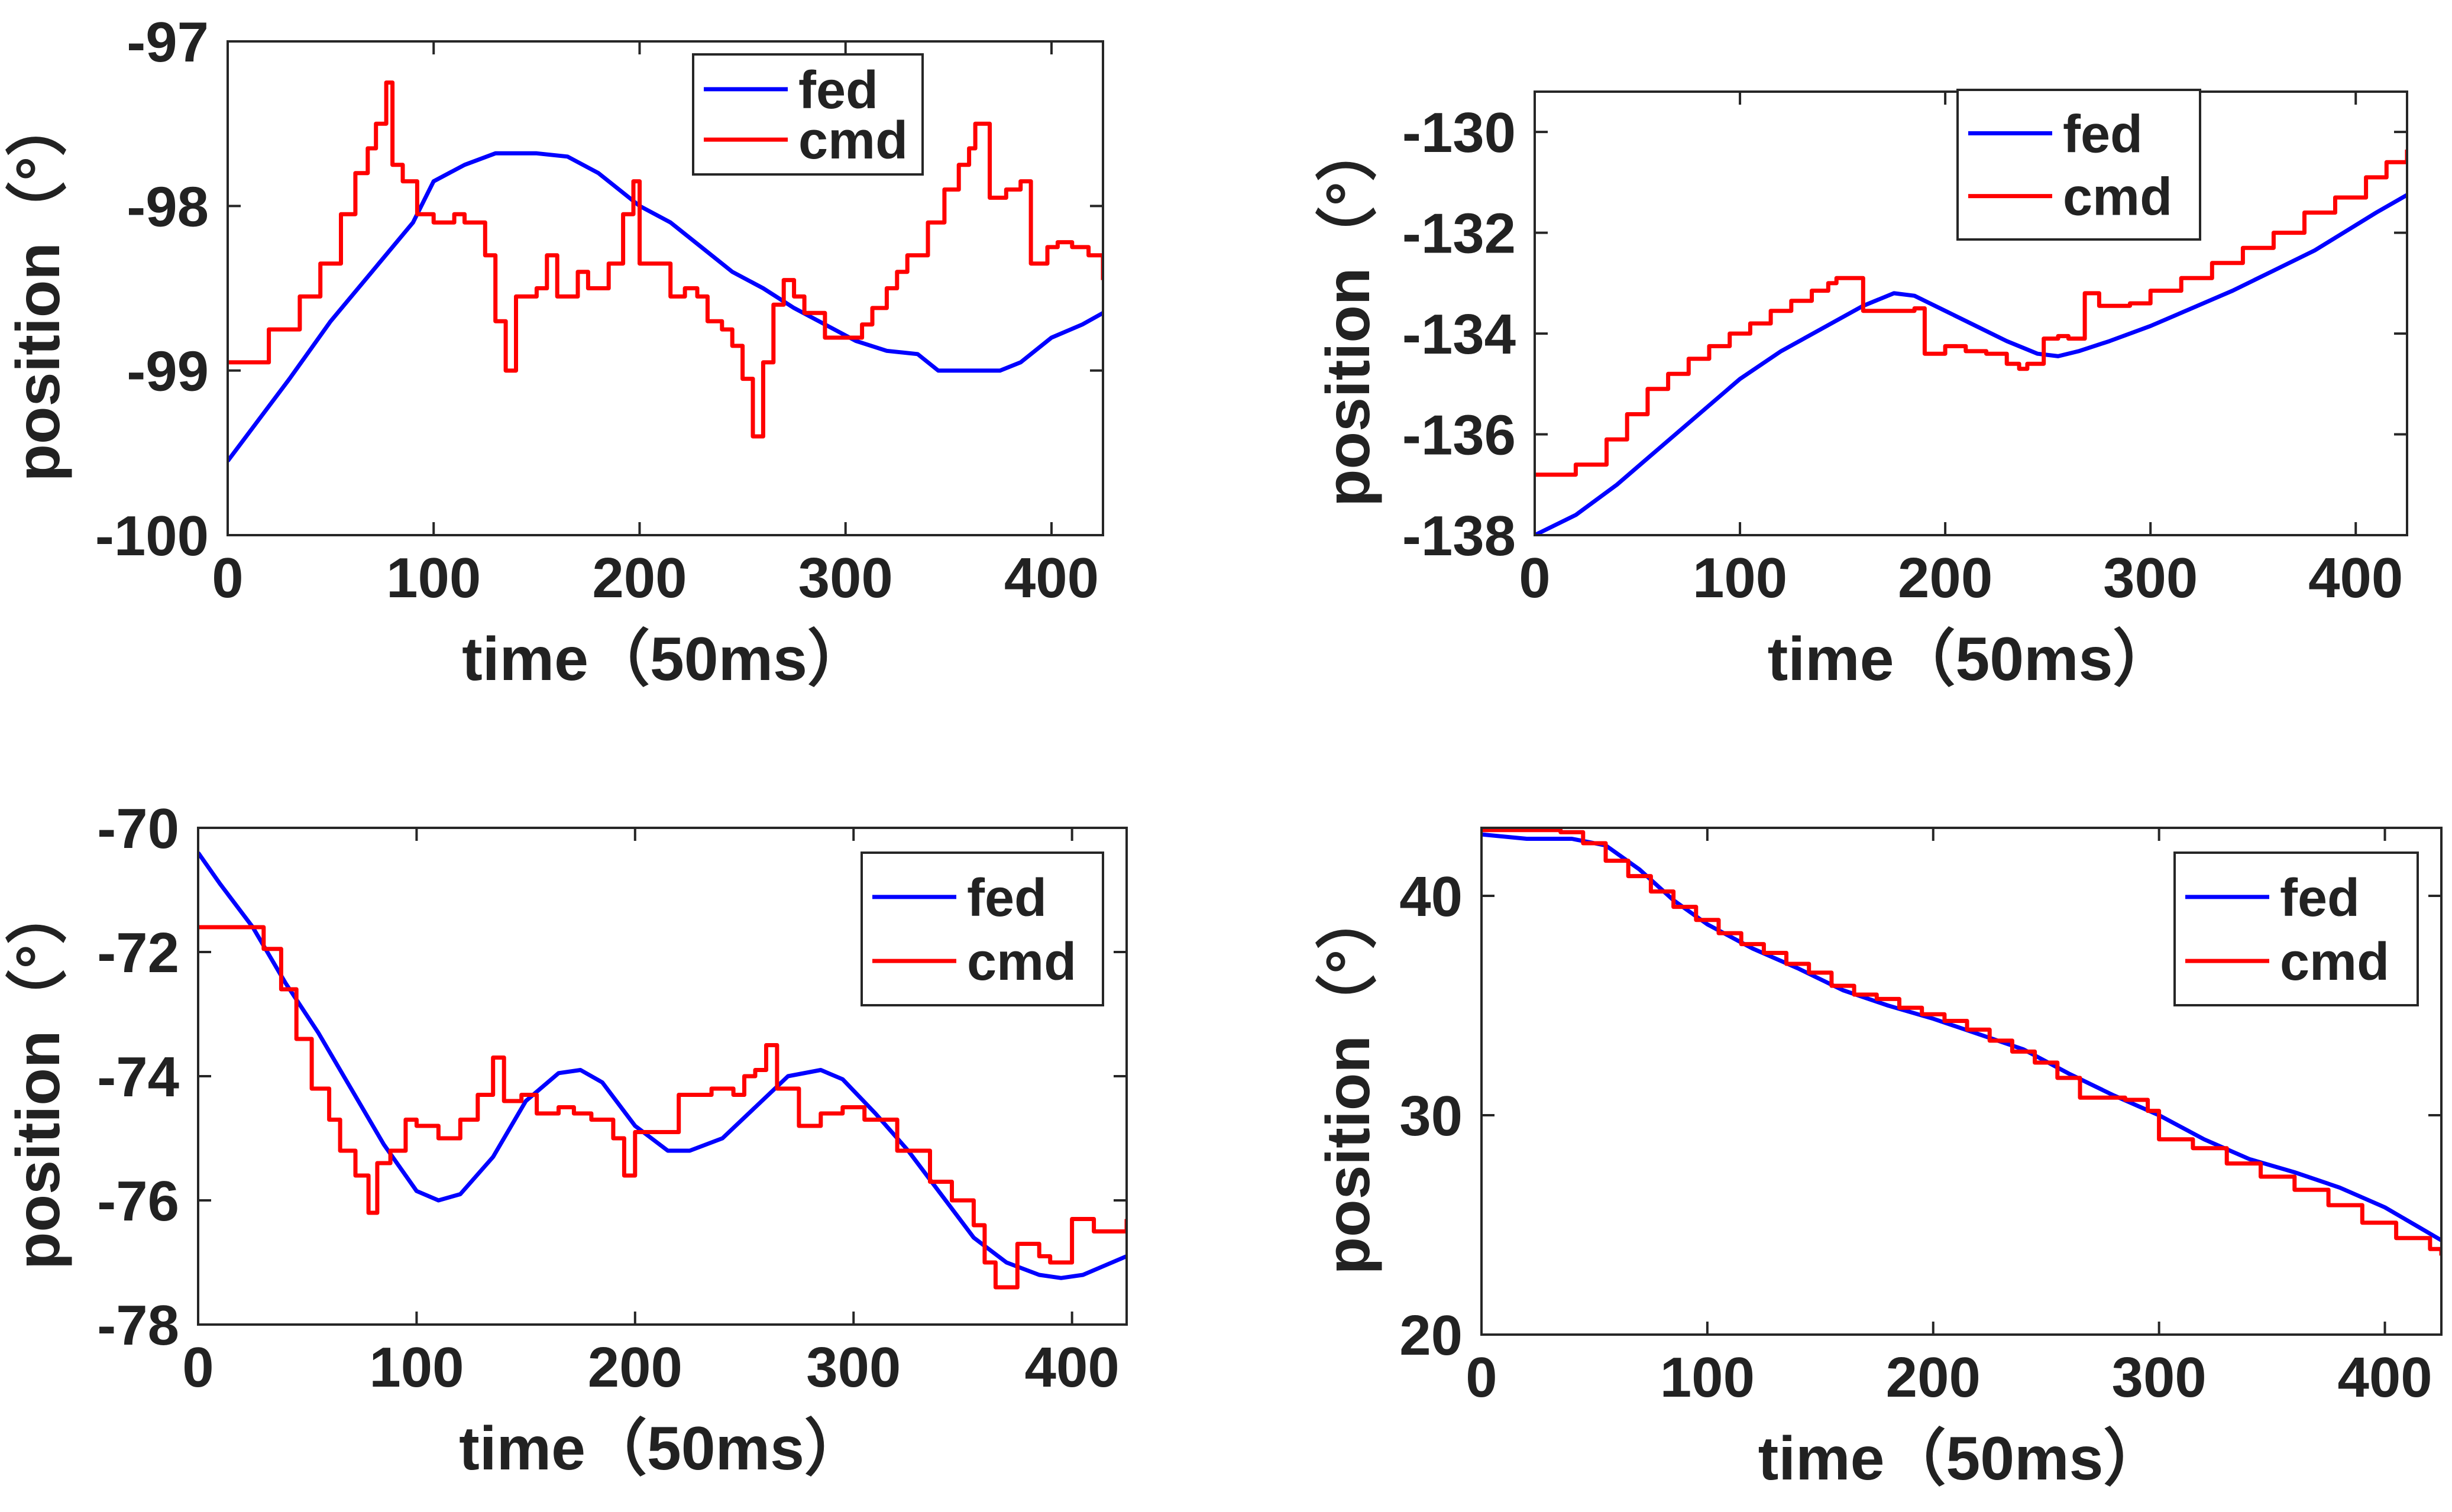  What do you see at coordinates (138, 1077) in the screenshot?
I see `y-tick-label: -74` at bounding box center [138, 1077].